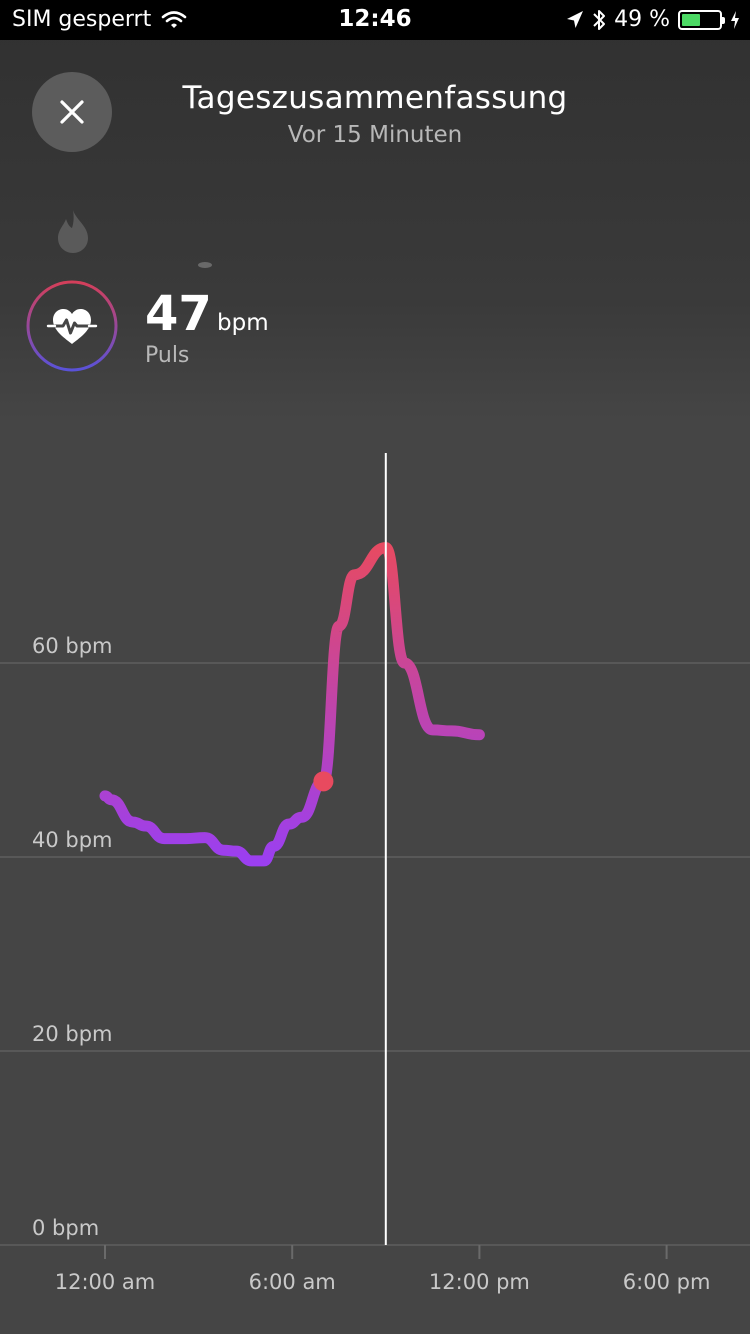  I want to click on cursor-layer, so click(350, 849).